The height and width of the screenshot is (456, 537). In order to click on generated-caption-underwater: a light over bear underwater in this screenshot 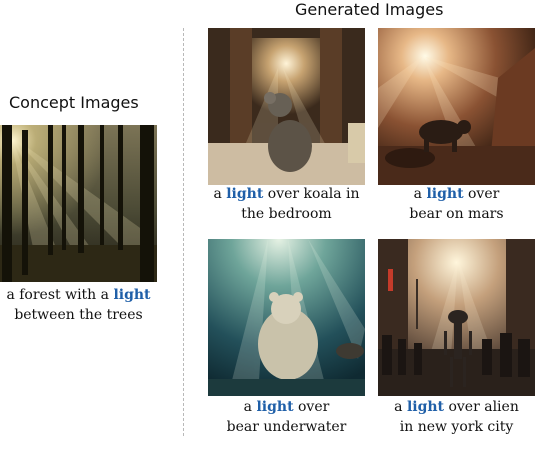, I will do `click(286, 417)`.